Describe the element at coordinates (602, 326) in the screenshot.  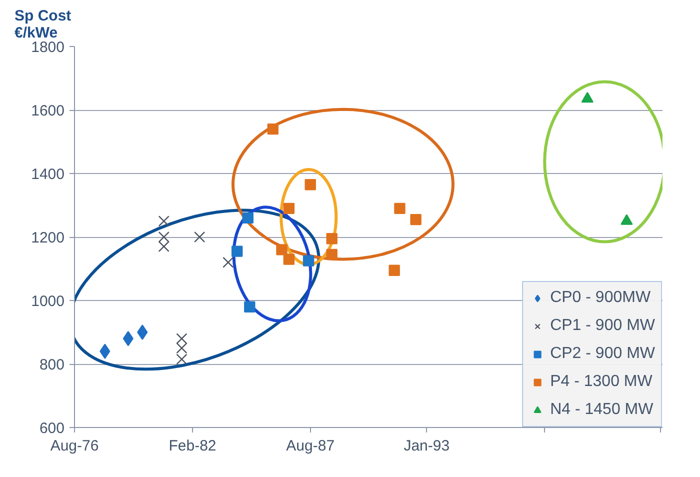
I see `legend-label: CP1 - 900 MW` at that location.